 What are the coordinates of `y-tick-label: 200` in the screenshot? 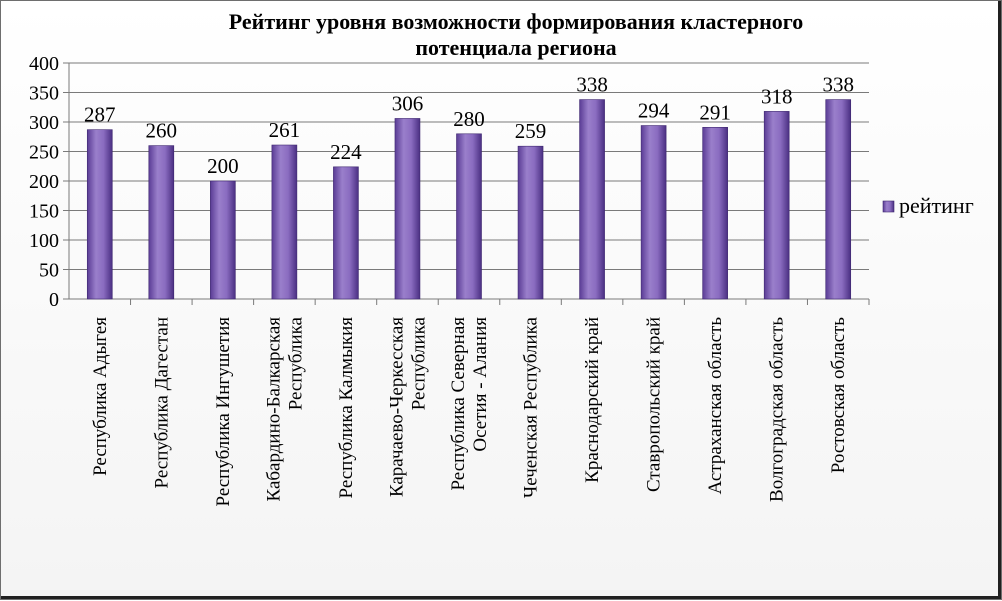 It's located at (44, 182).